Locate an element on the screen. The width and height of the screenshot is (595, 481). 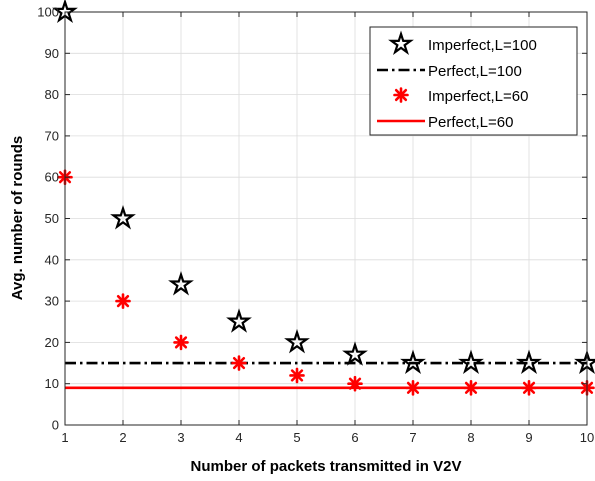
y-tick-label: 60 is located at coordinates (52, 177).